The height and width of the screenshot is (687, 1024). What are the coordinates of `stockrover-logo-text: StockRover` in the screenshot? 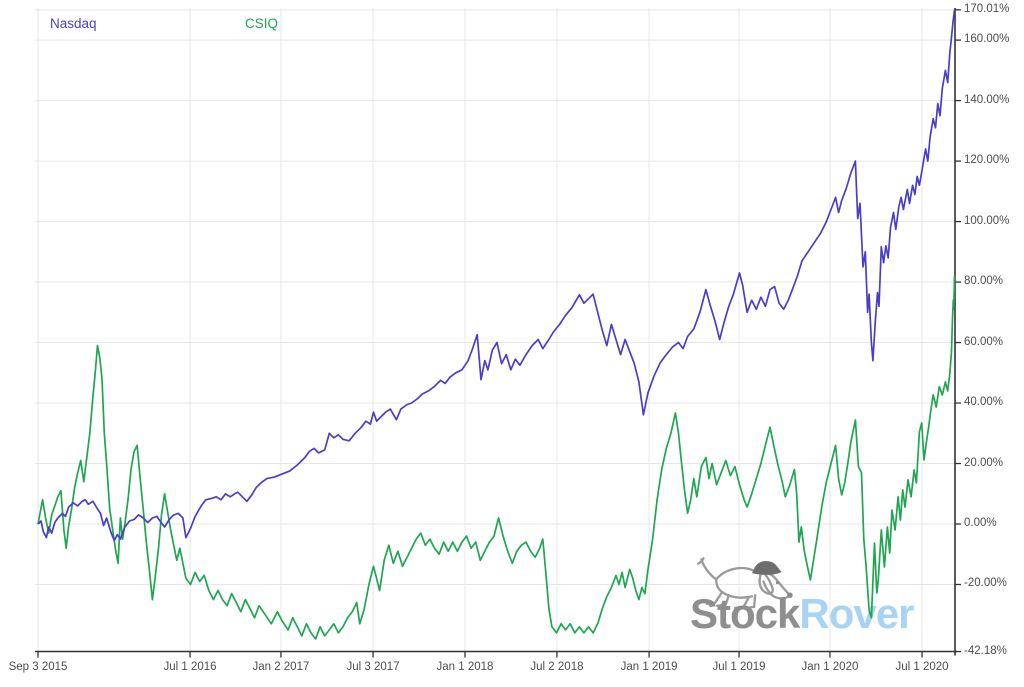 It's located at (802, 614).